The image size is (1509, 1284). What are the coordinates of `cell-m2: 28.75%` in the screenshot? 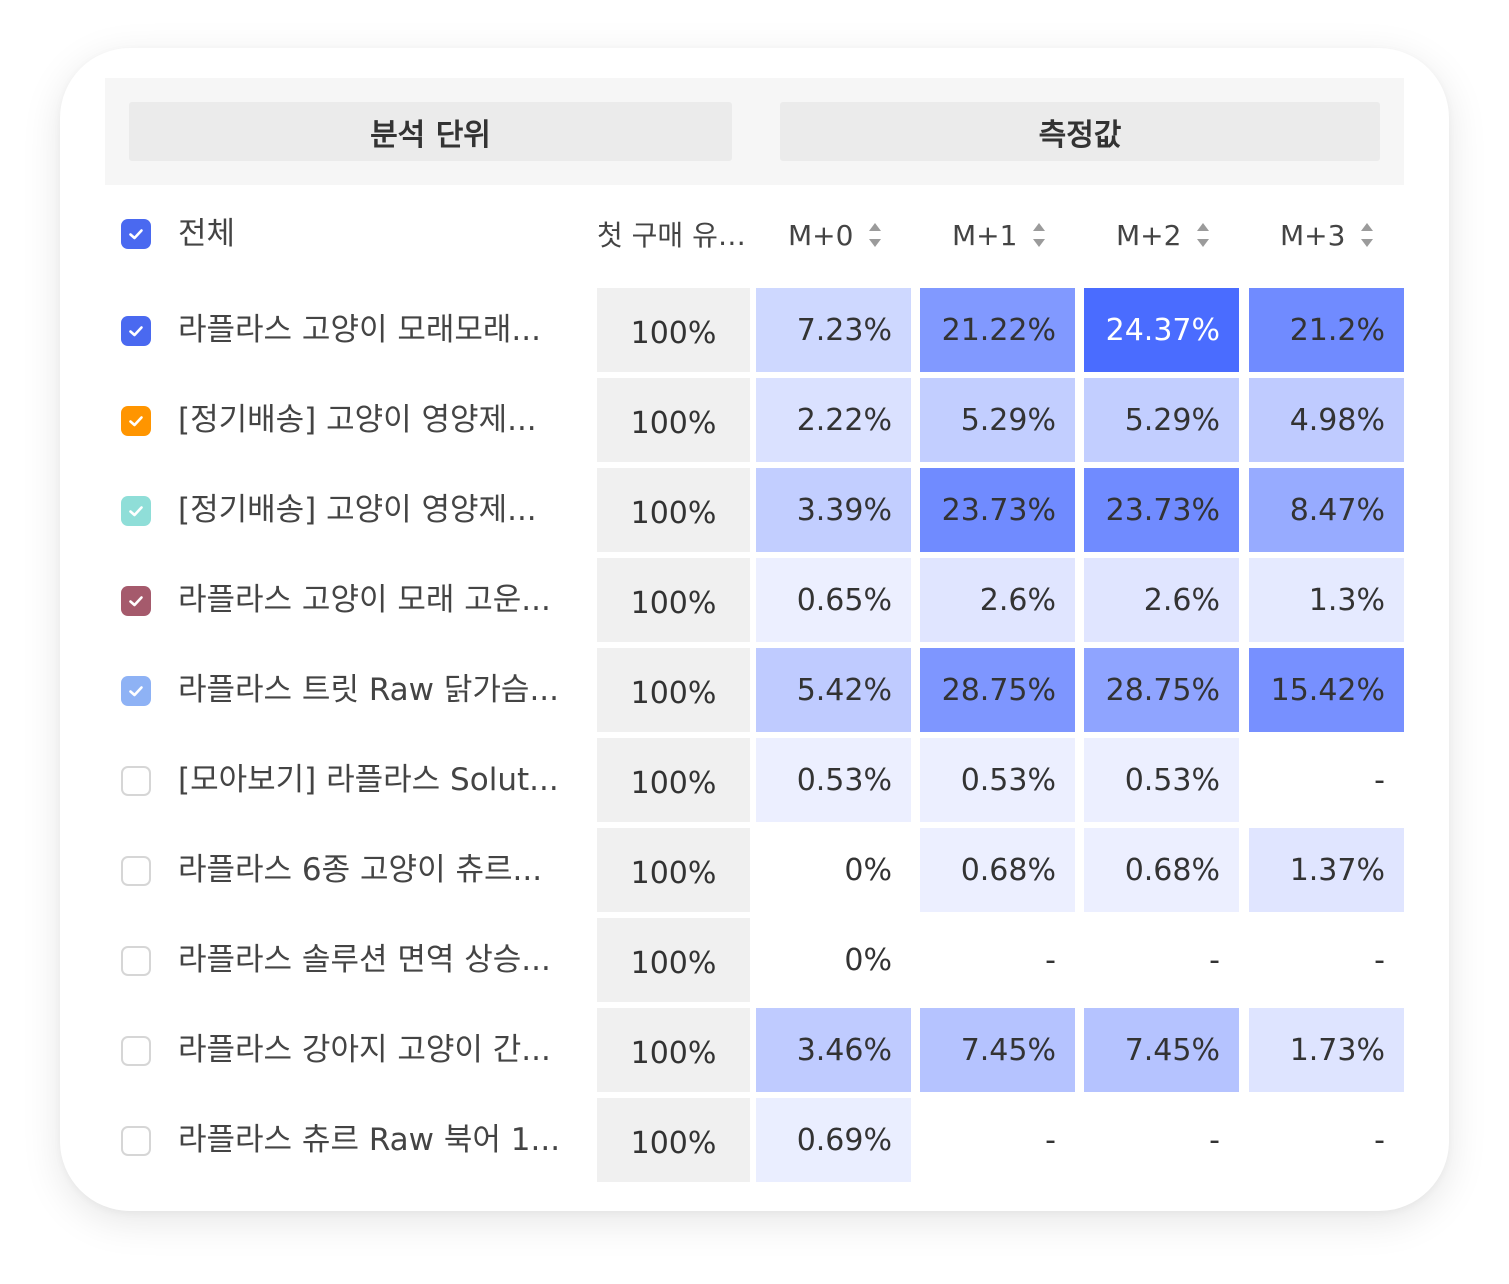 It's located at (1161, 690).